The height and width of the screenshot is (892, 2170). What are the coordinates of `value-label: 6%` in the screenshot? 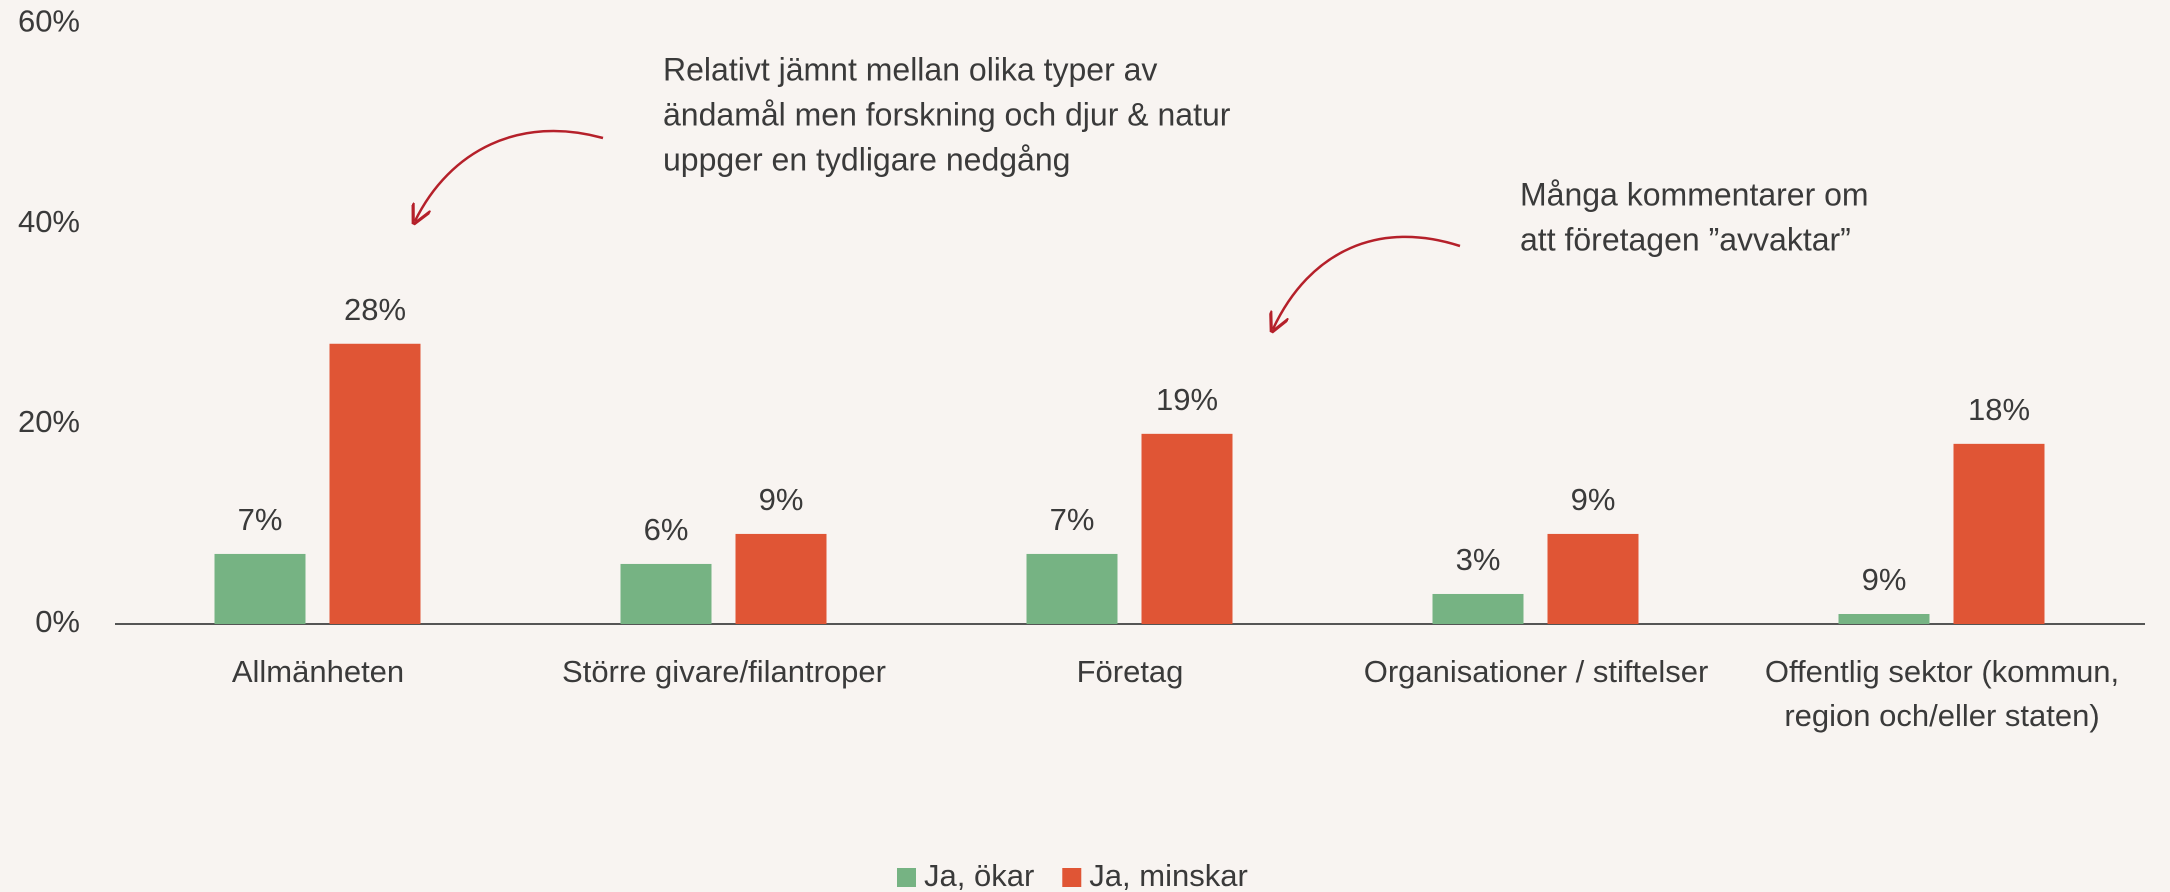 It's located at (666, 529).